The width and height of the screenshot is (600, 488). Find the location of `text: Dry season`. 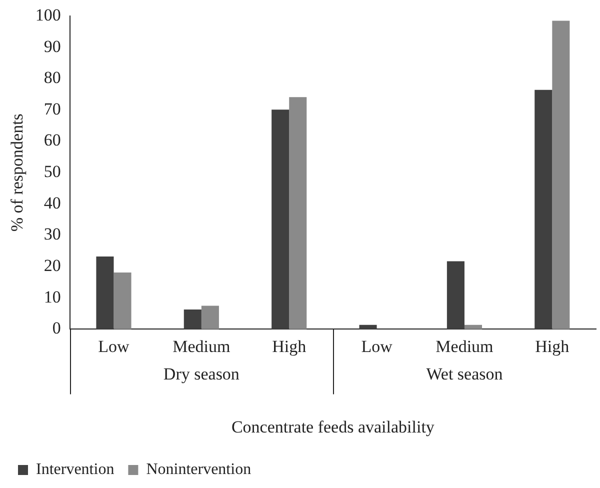

text: Dry season is located at coordinates (201, 374).